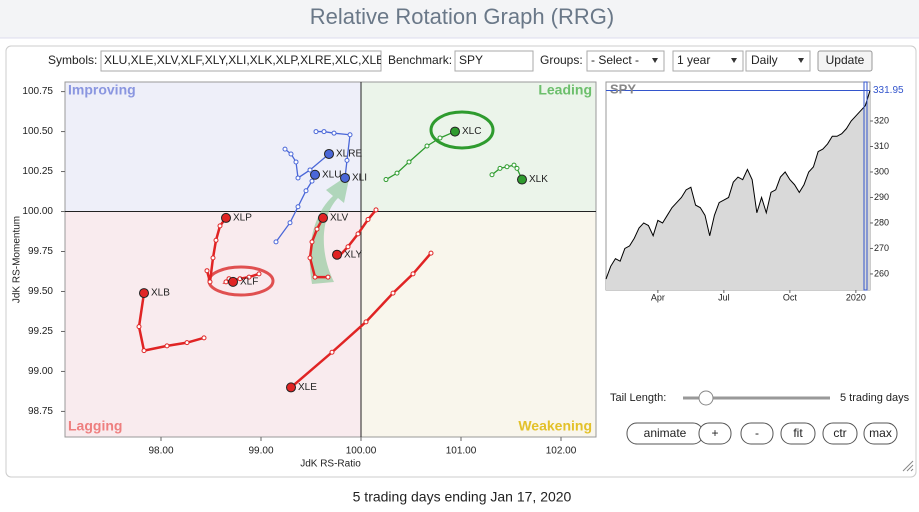 This screenshot has height=512, width=919. I want to click on x-axis-label: JdK RS-Ratio, so click(330, 464).